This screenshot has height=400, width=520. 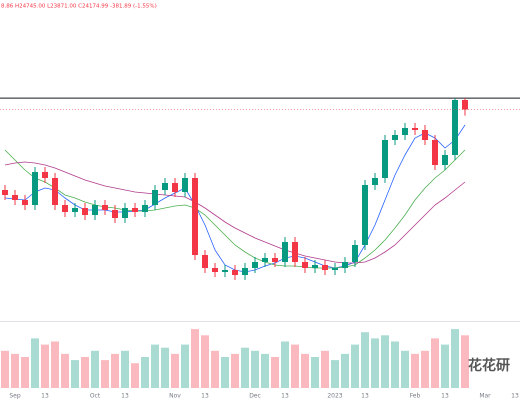 I want to click on x-tick-label: 2023, so click(x=334, y=396).